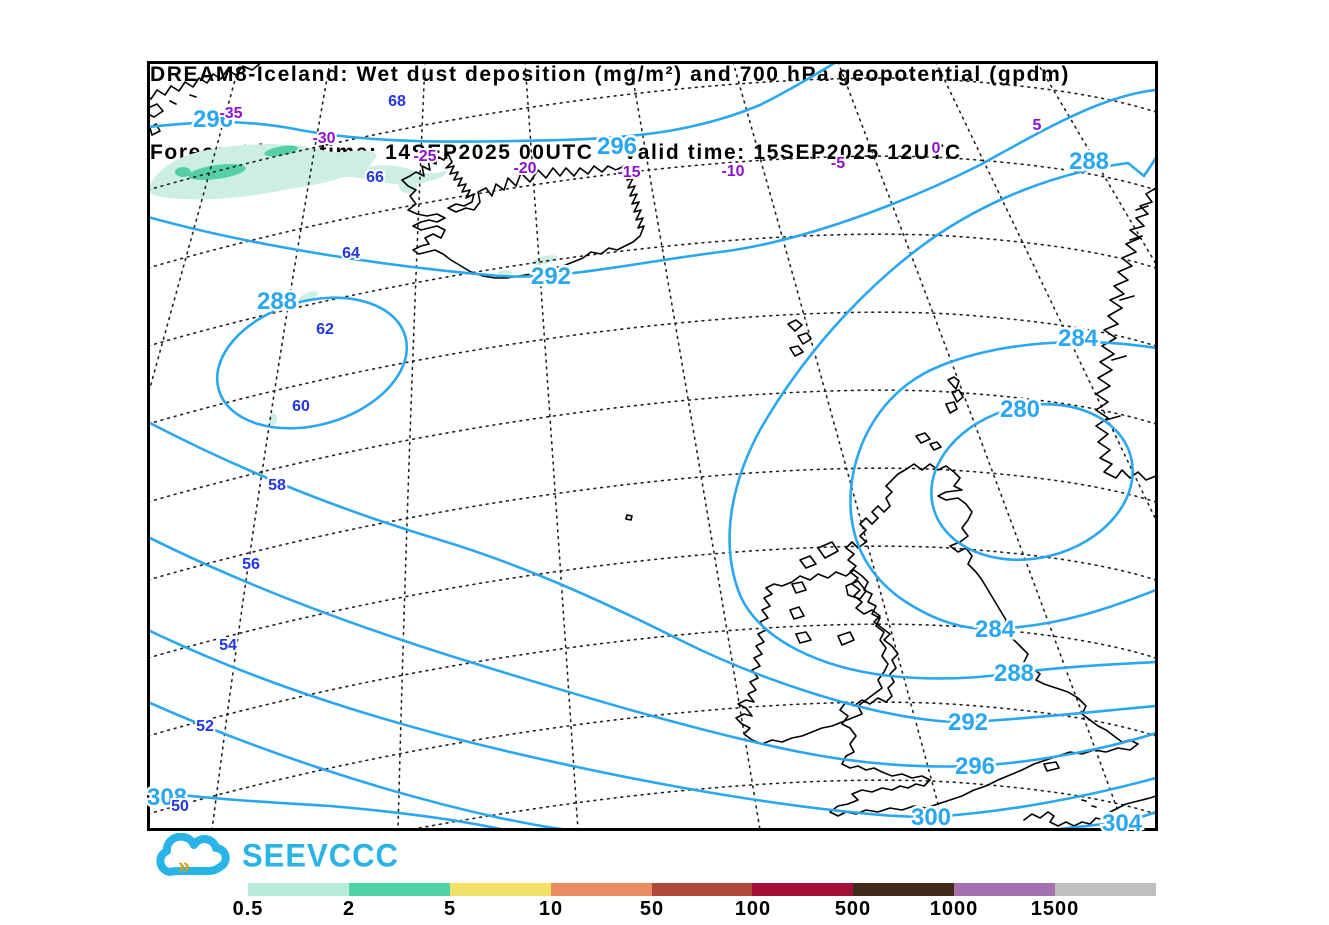  Describe the element at coordinates (230, 113) in the screenshot. I see `longitude-label: -35` at that location.